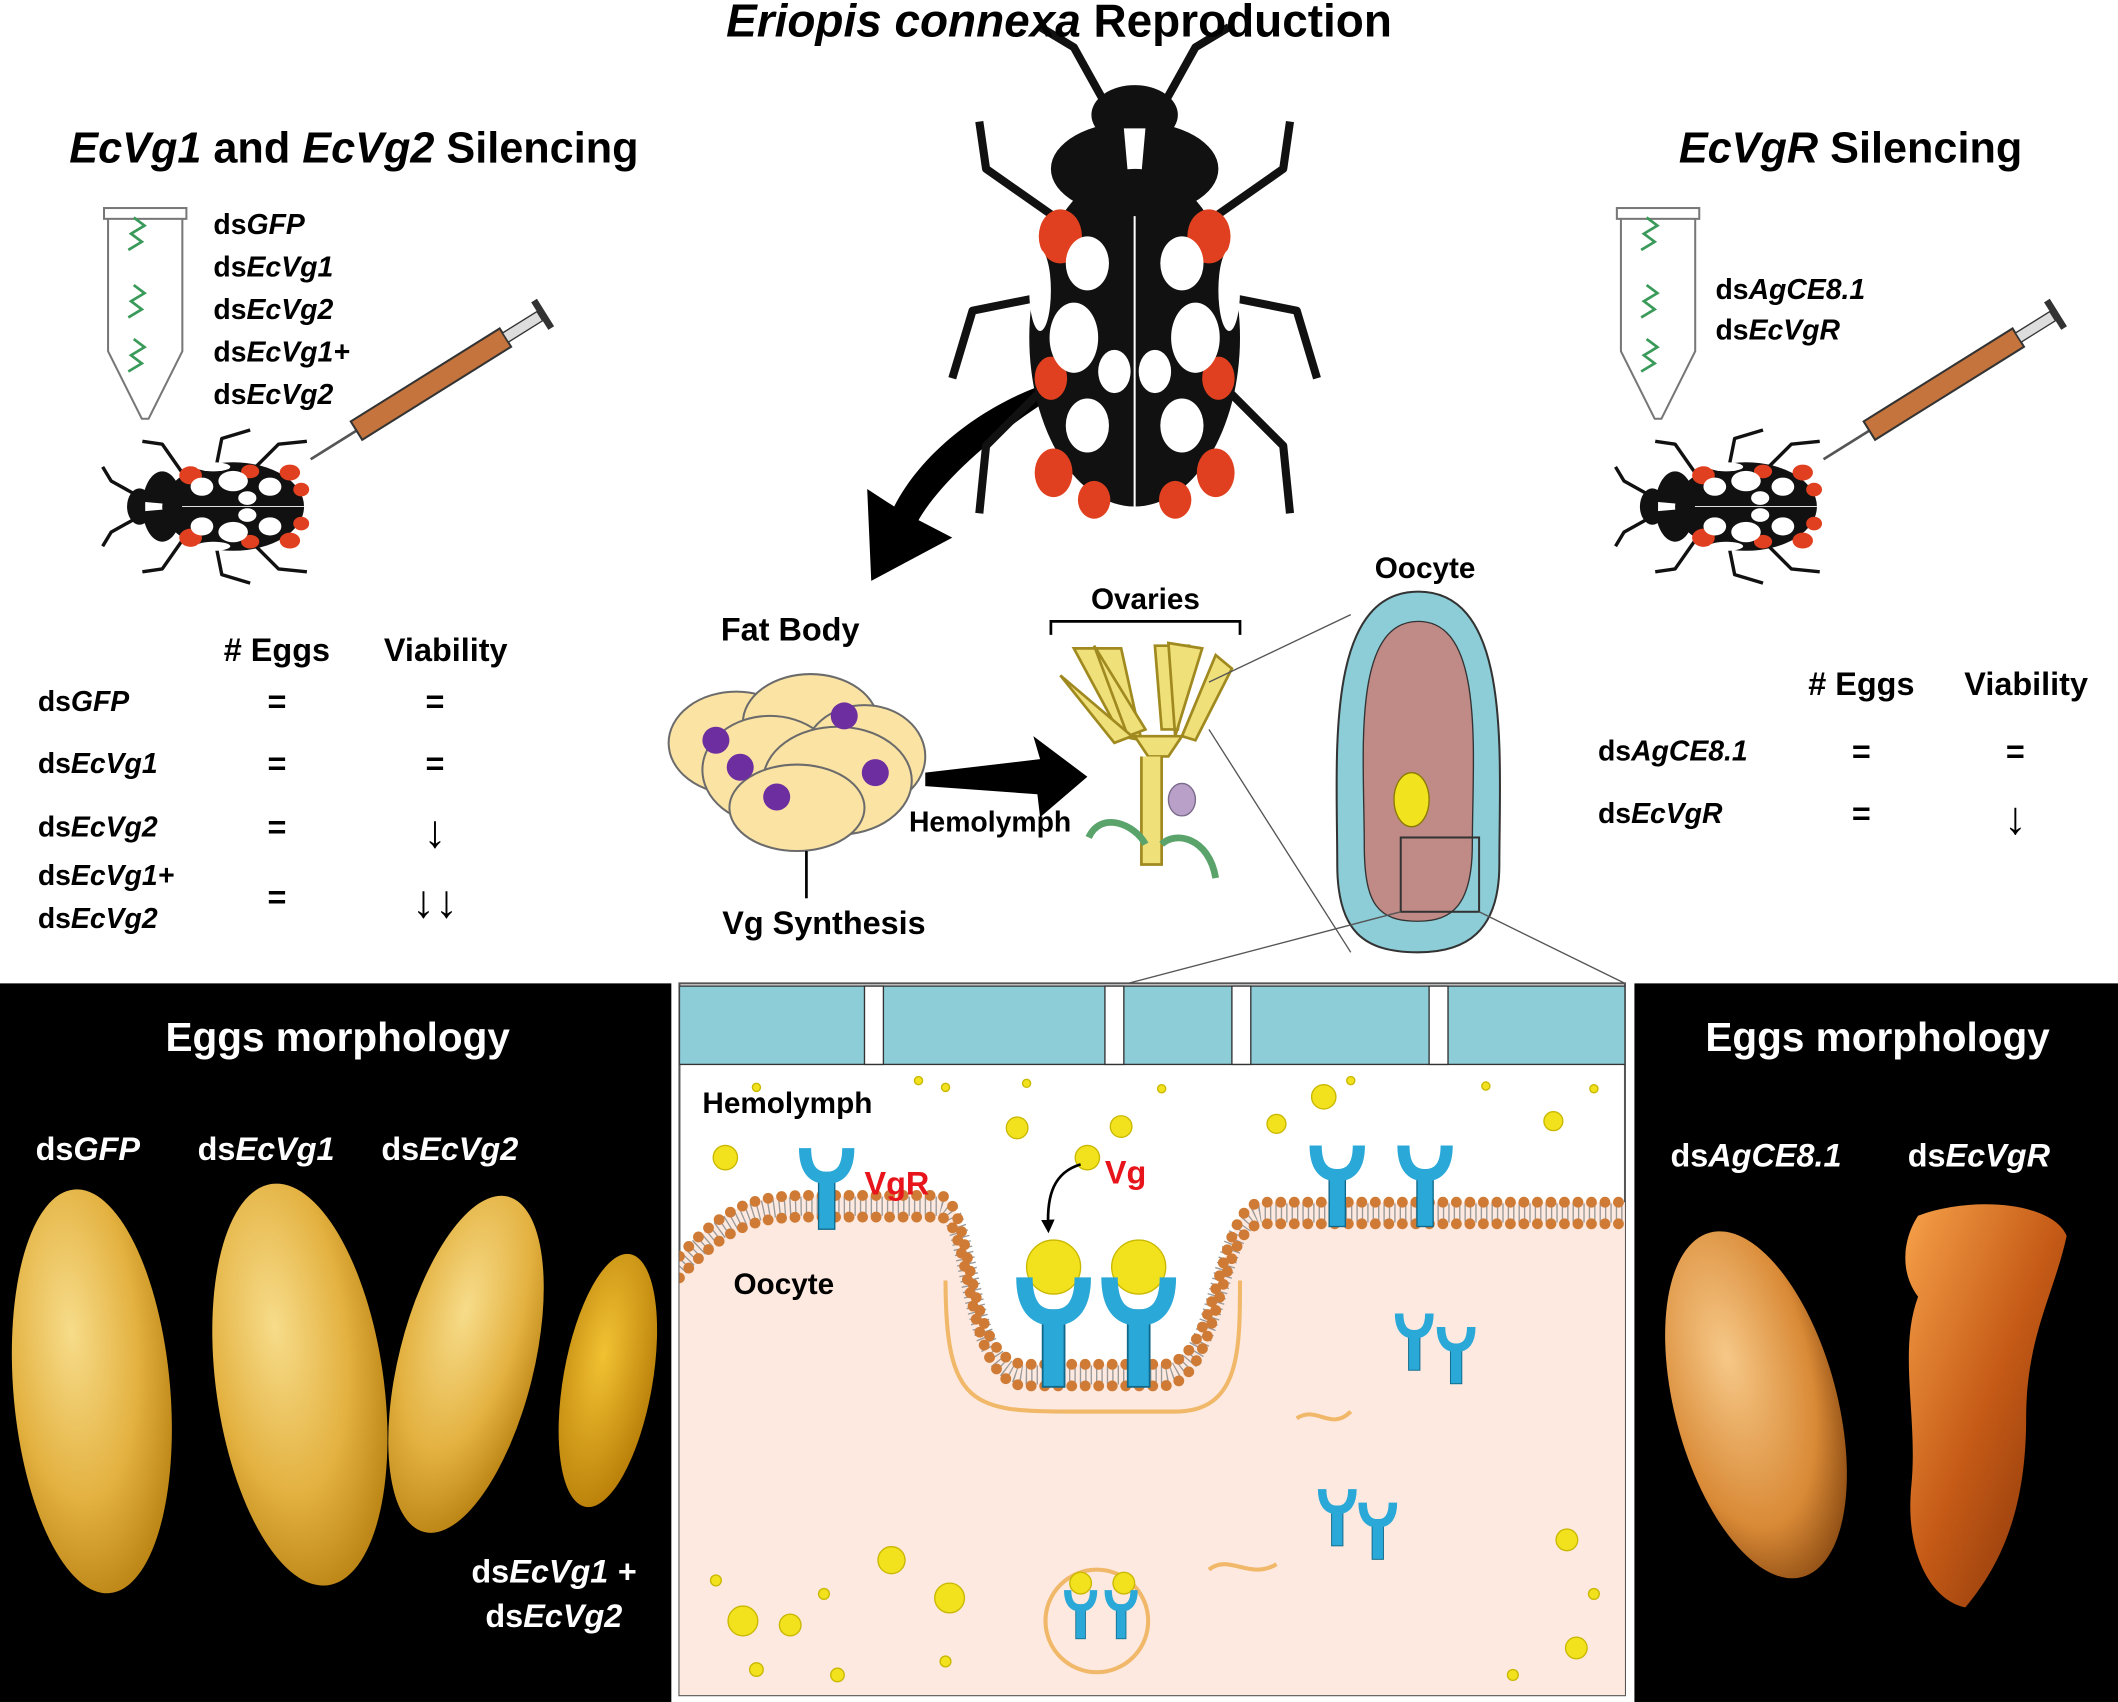  I want to click on viability-result: =, so click(2015, 751).